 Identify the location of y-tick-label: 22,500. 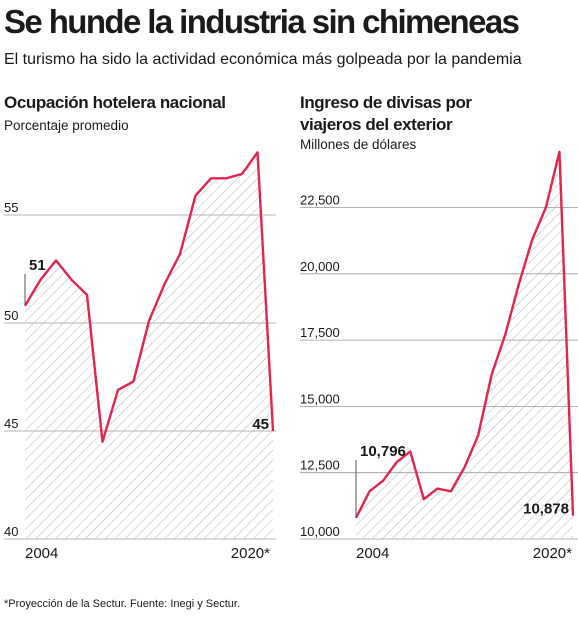
(320, 200).